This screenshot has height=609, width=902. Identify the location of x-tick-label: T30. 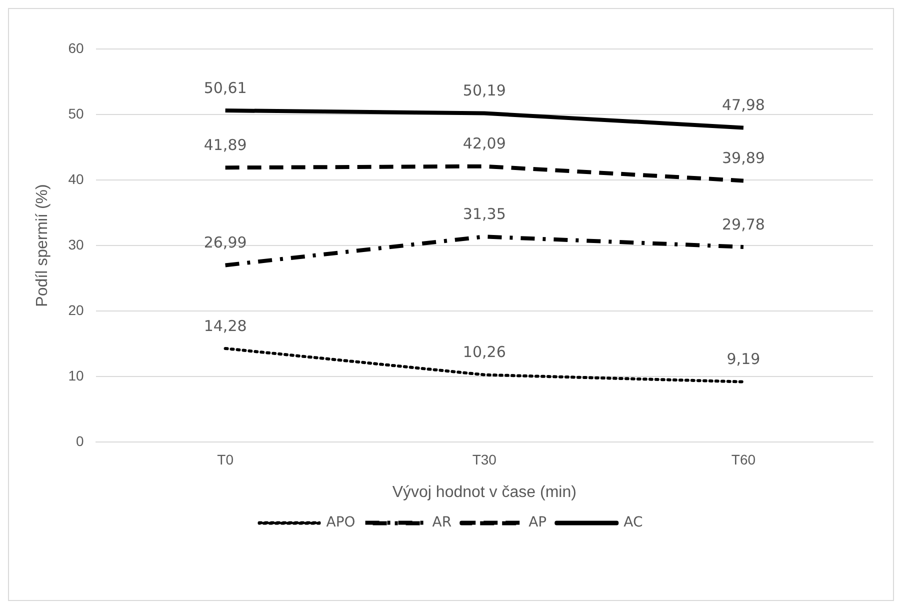
(484, 459).